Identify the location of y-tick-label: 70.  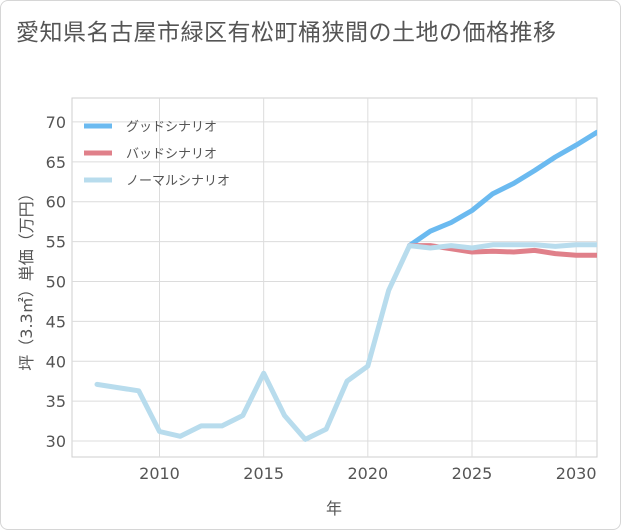
(56, 122).